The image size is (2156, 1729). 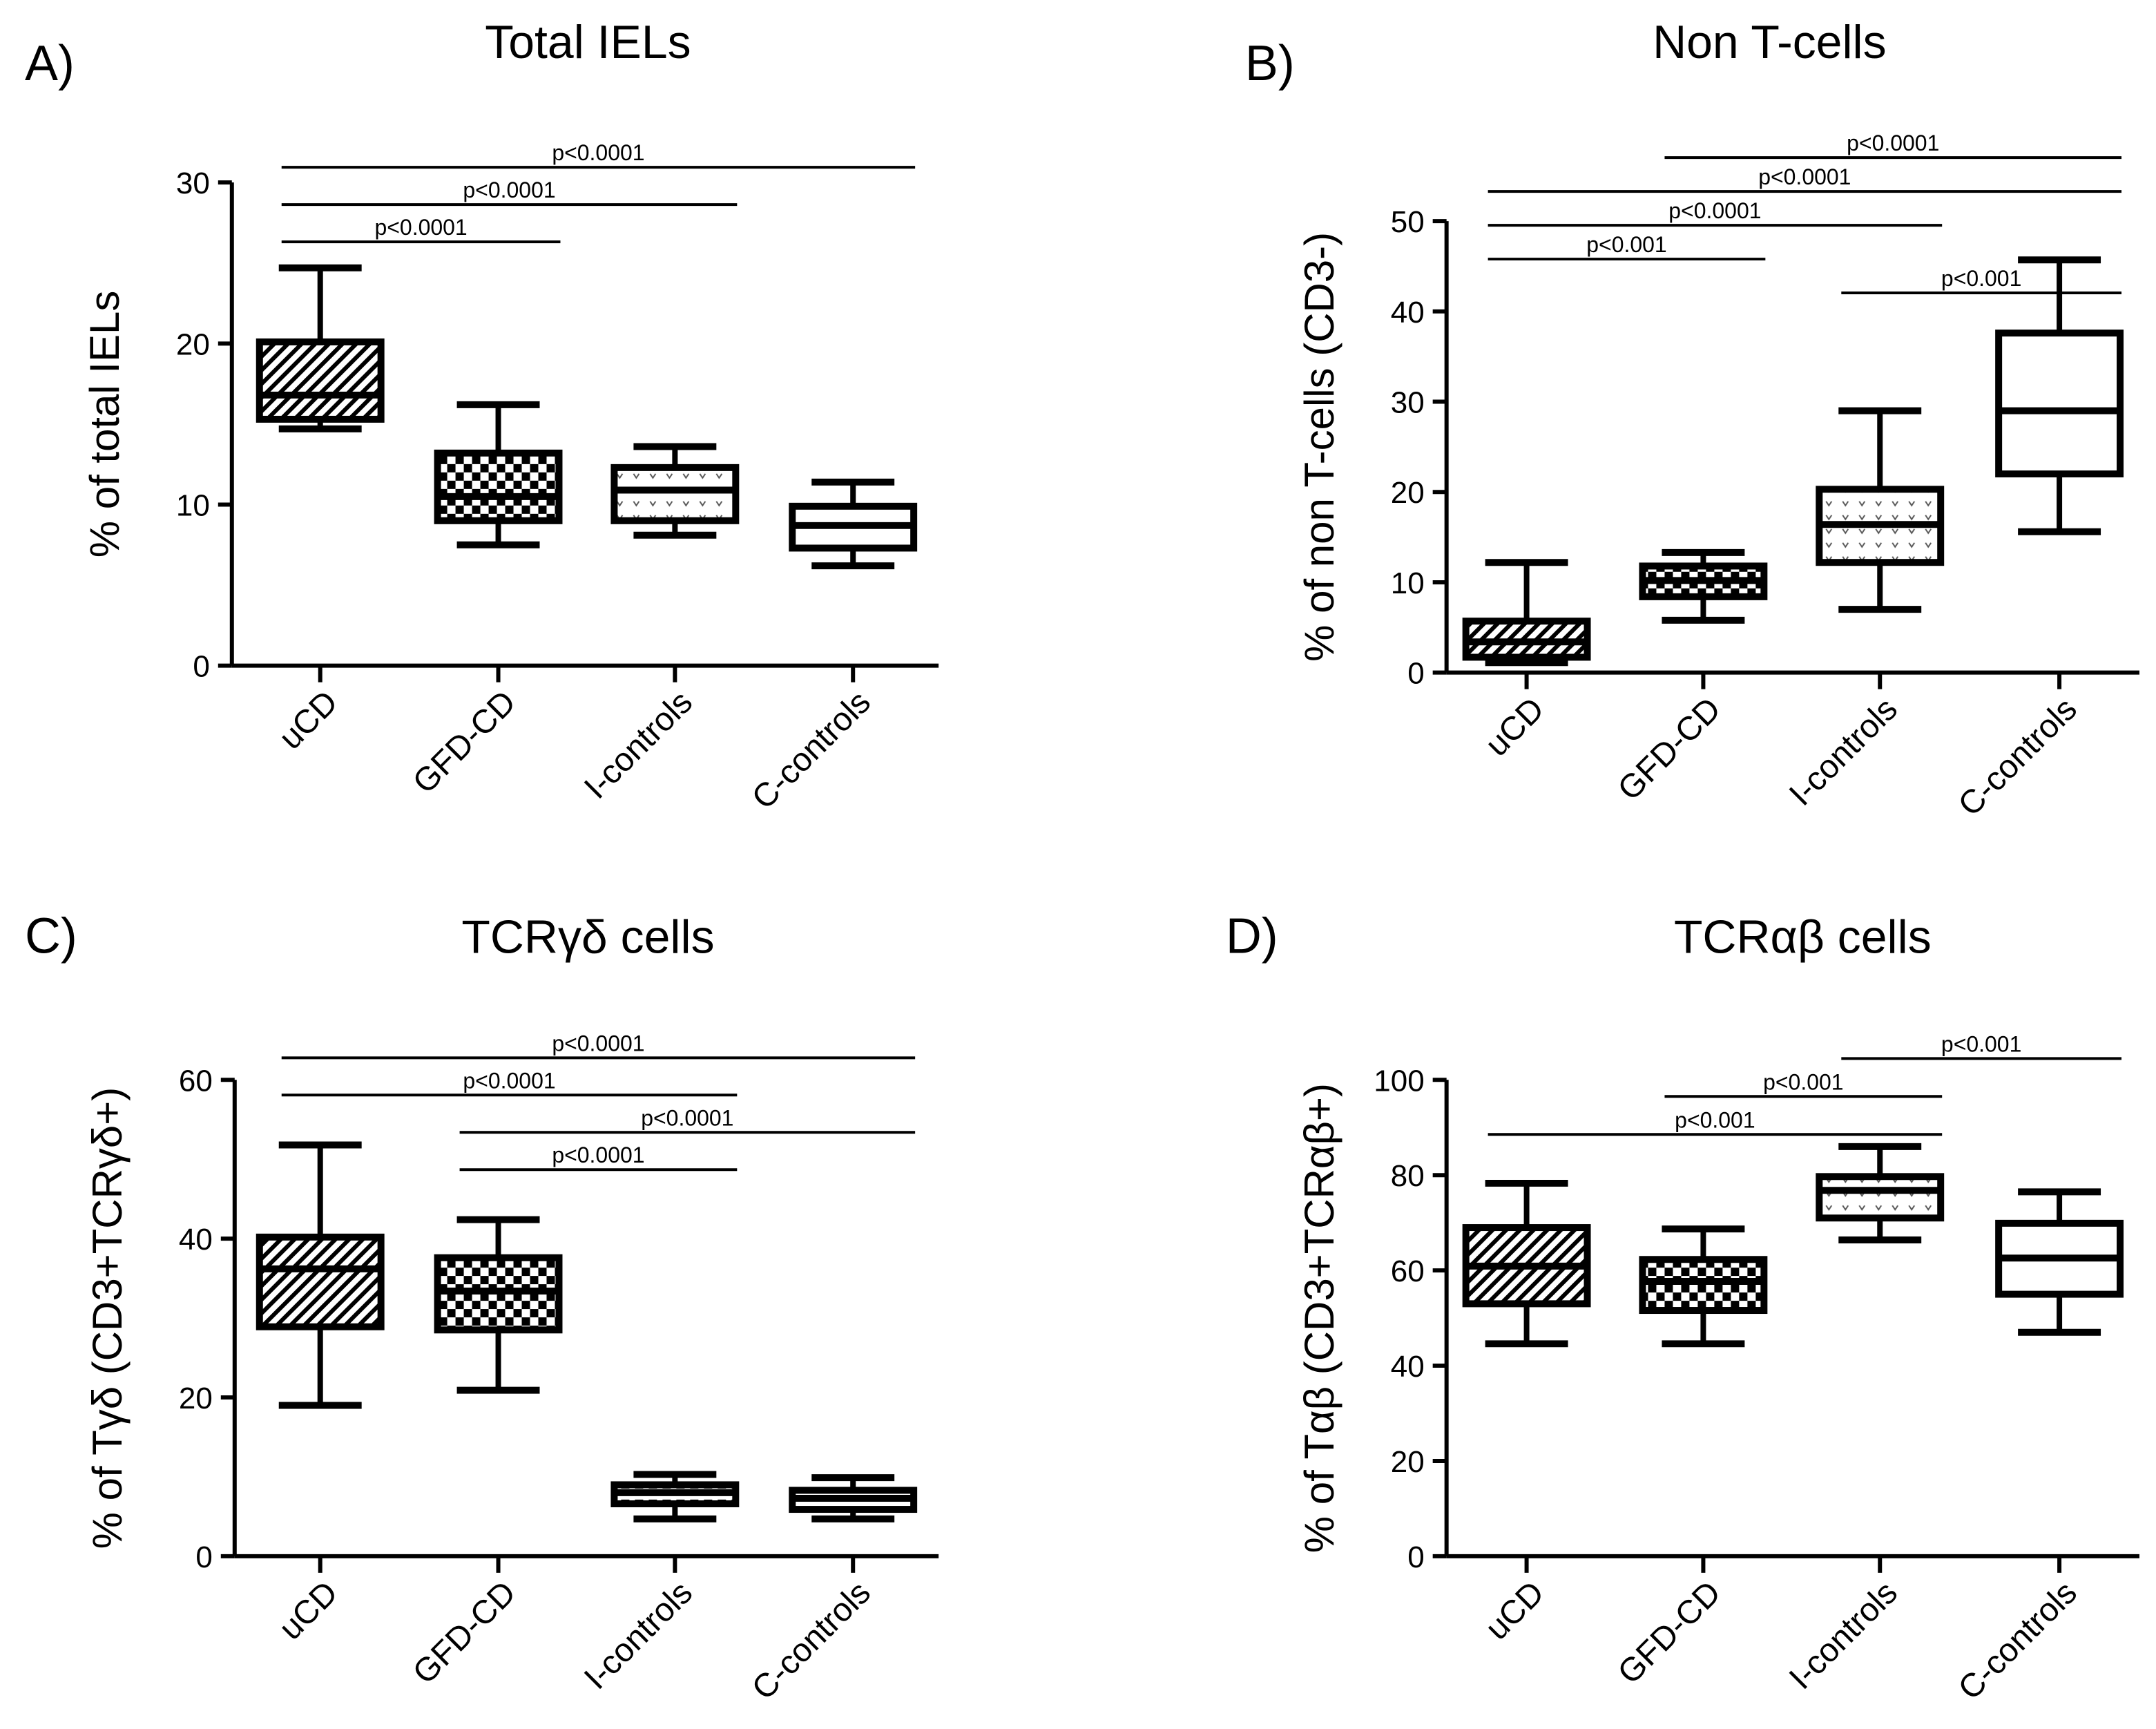 I want to click on chart-title: Non T-cells, so click(x=1770, y=42).